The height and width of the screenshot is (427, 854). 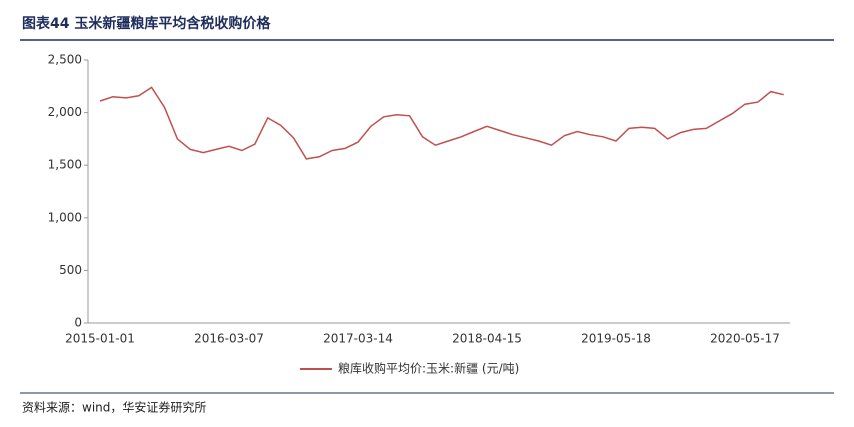 What do you see at coordinates (229, 339) in the screenshot?
I see `x-tick-label: 2016-03-07` at bounding box center [229, 339].